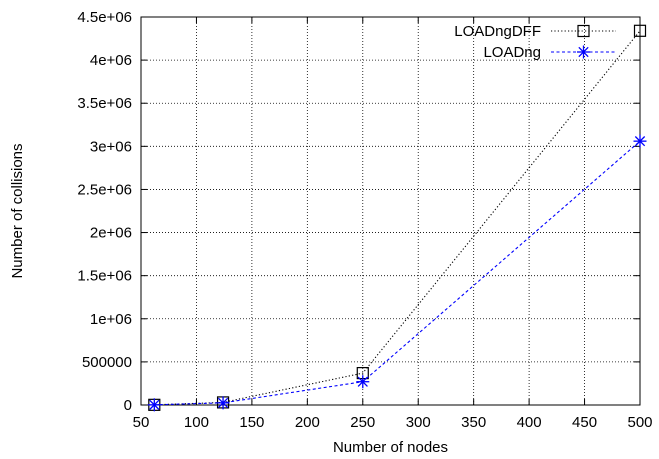 The image size is (659, 459). Describe the element at coordinates (473, 422) in the screenshot. I see `x-tick-label: 350` at that location.